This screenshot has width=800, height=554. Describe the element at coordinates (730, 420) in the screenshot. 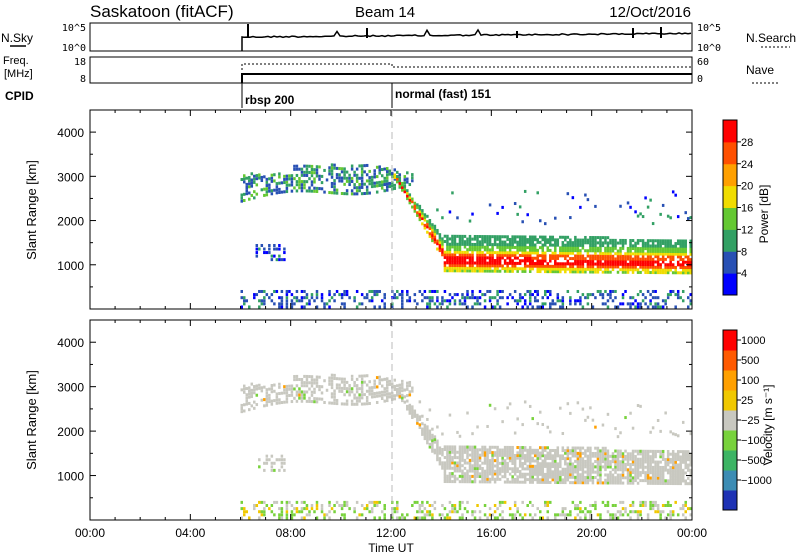

I see `colorbar-swatch` at that location.